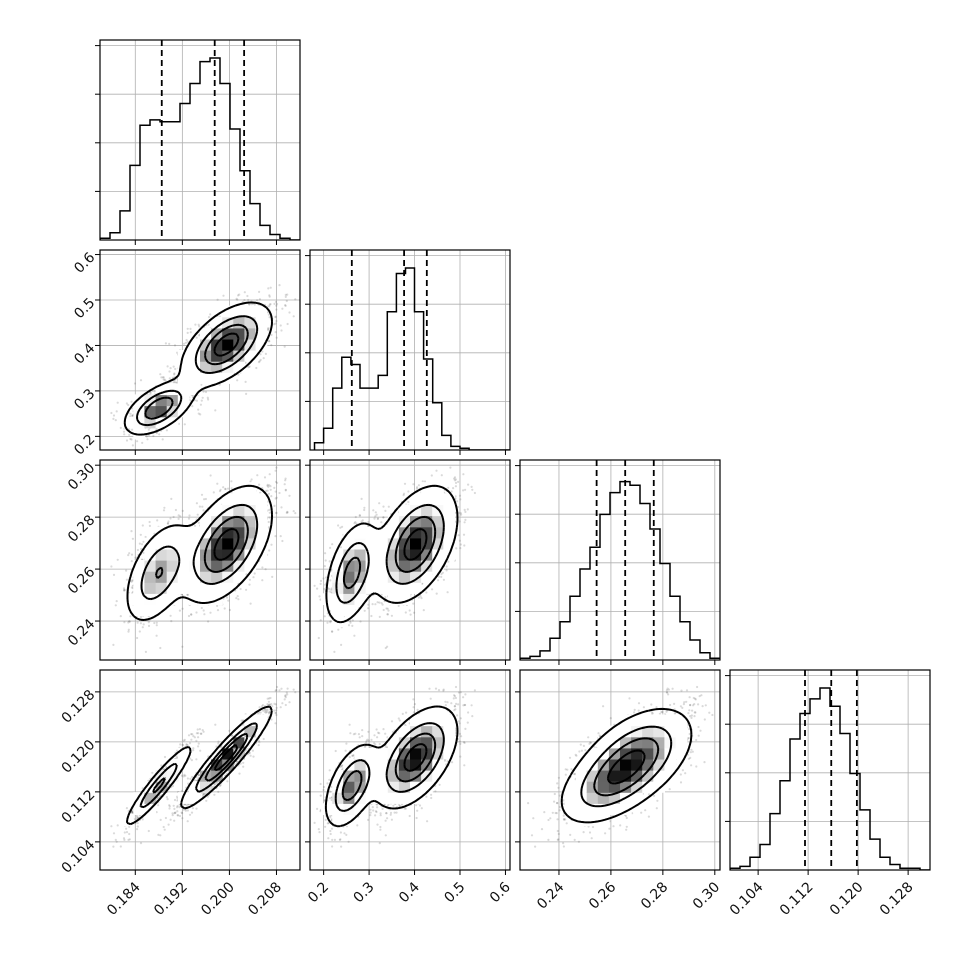 The height and width of the screenshot is (970, 970). I want to click on contour-line, so click(197, 371).